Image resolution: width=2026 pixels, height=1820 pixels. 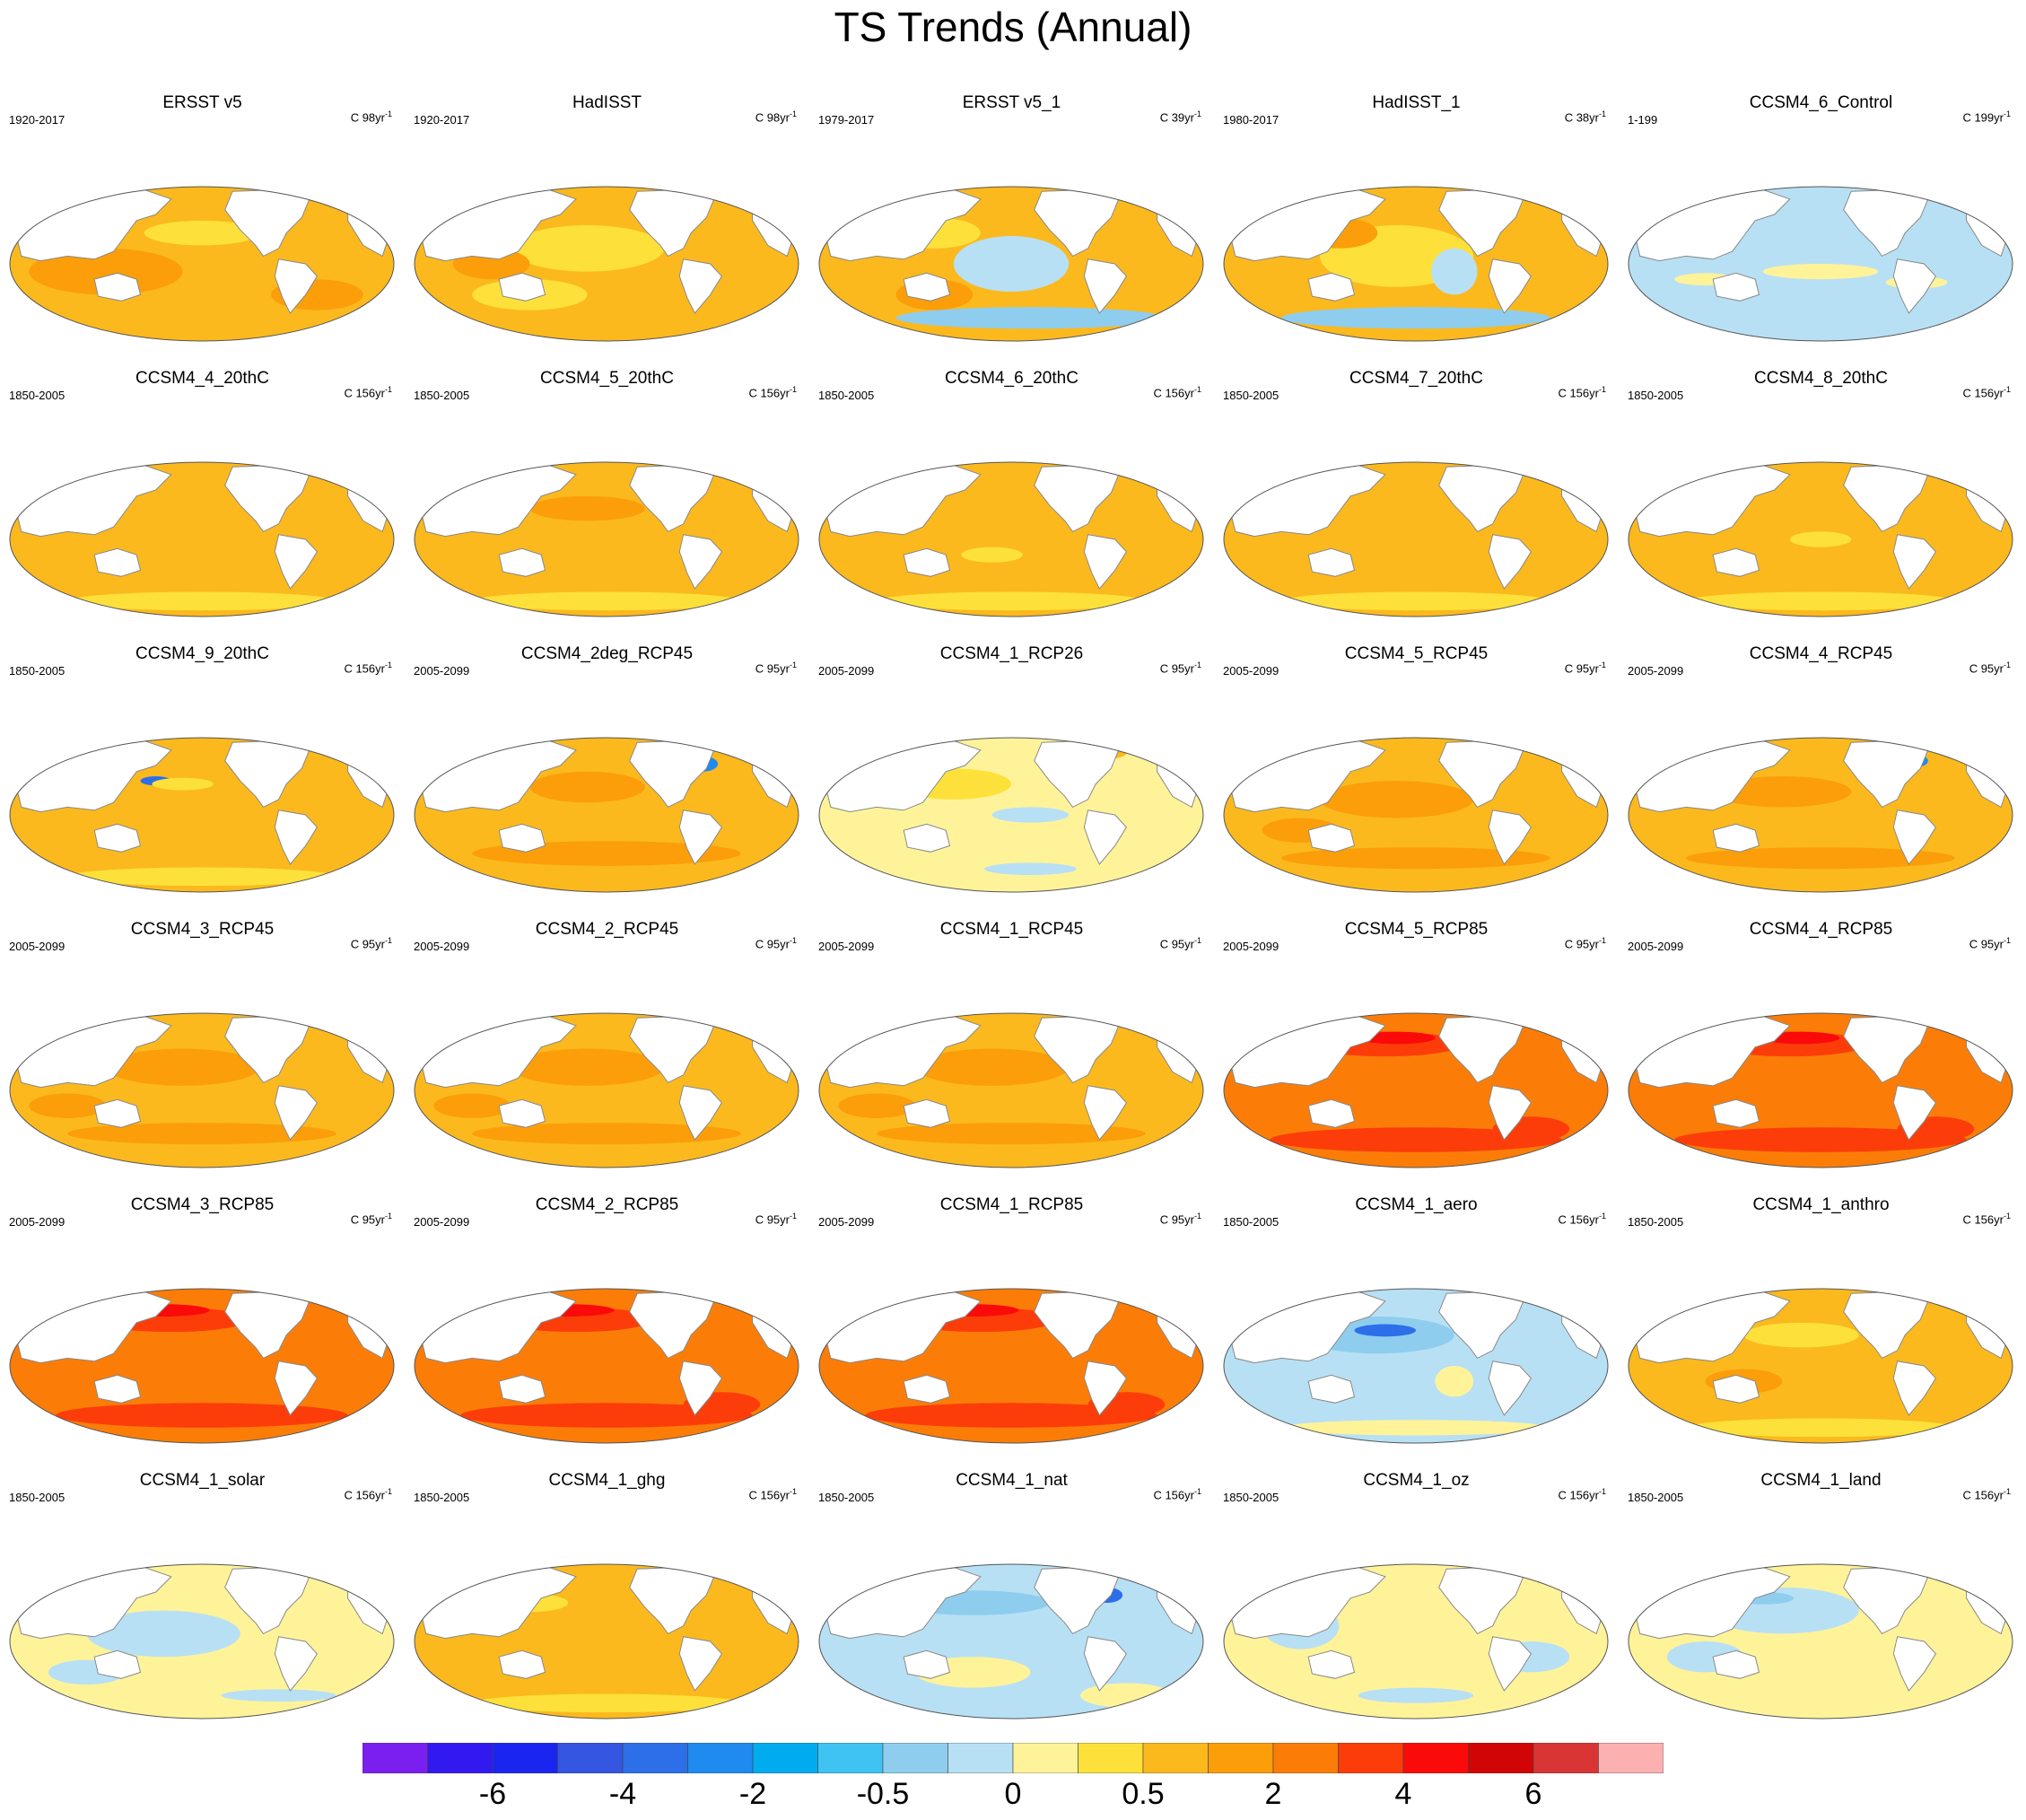 I want to click on map-panel: CCSM4_4_20thC 1850-2005 C 156yr-1, so click(x=203, y=498).